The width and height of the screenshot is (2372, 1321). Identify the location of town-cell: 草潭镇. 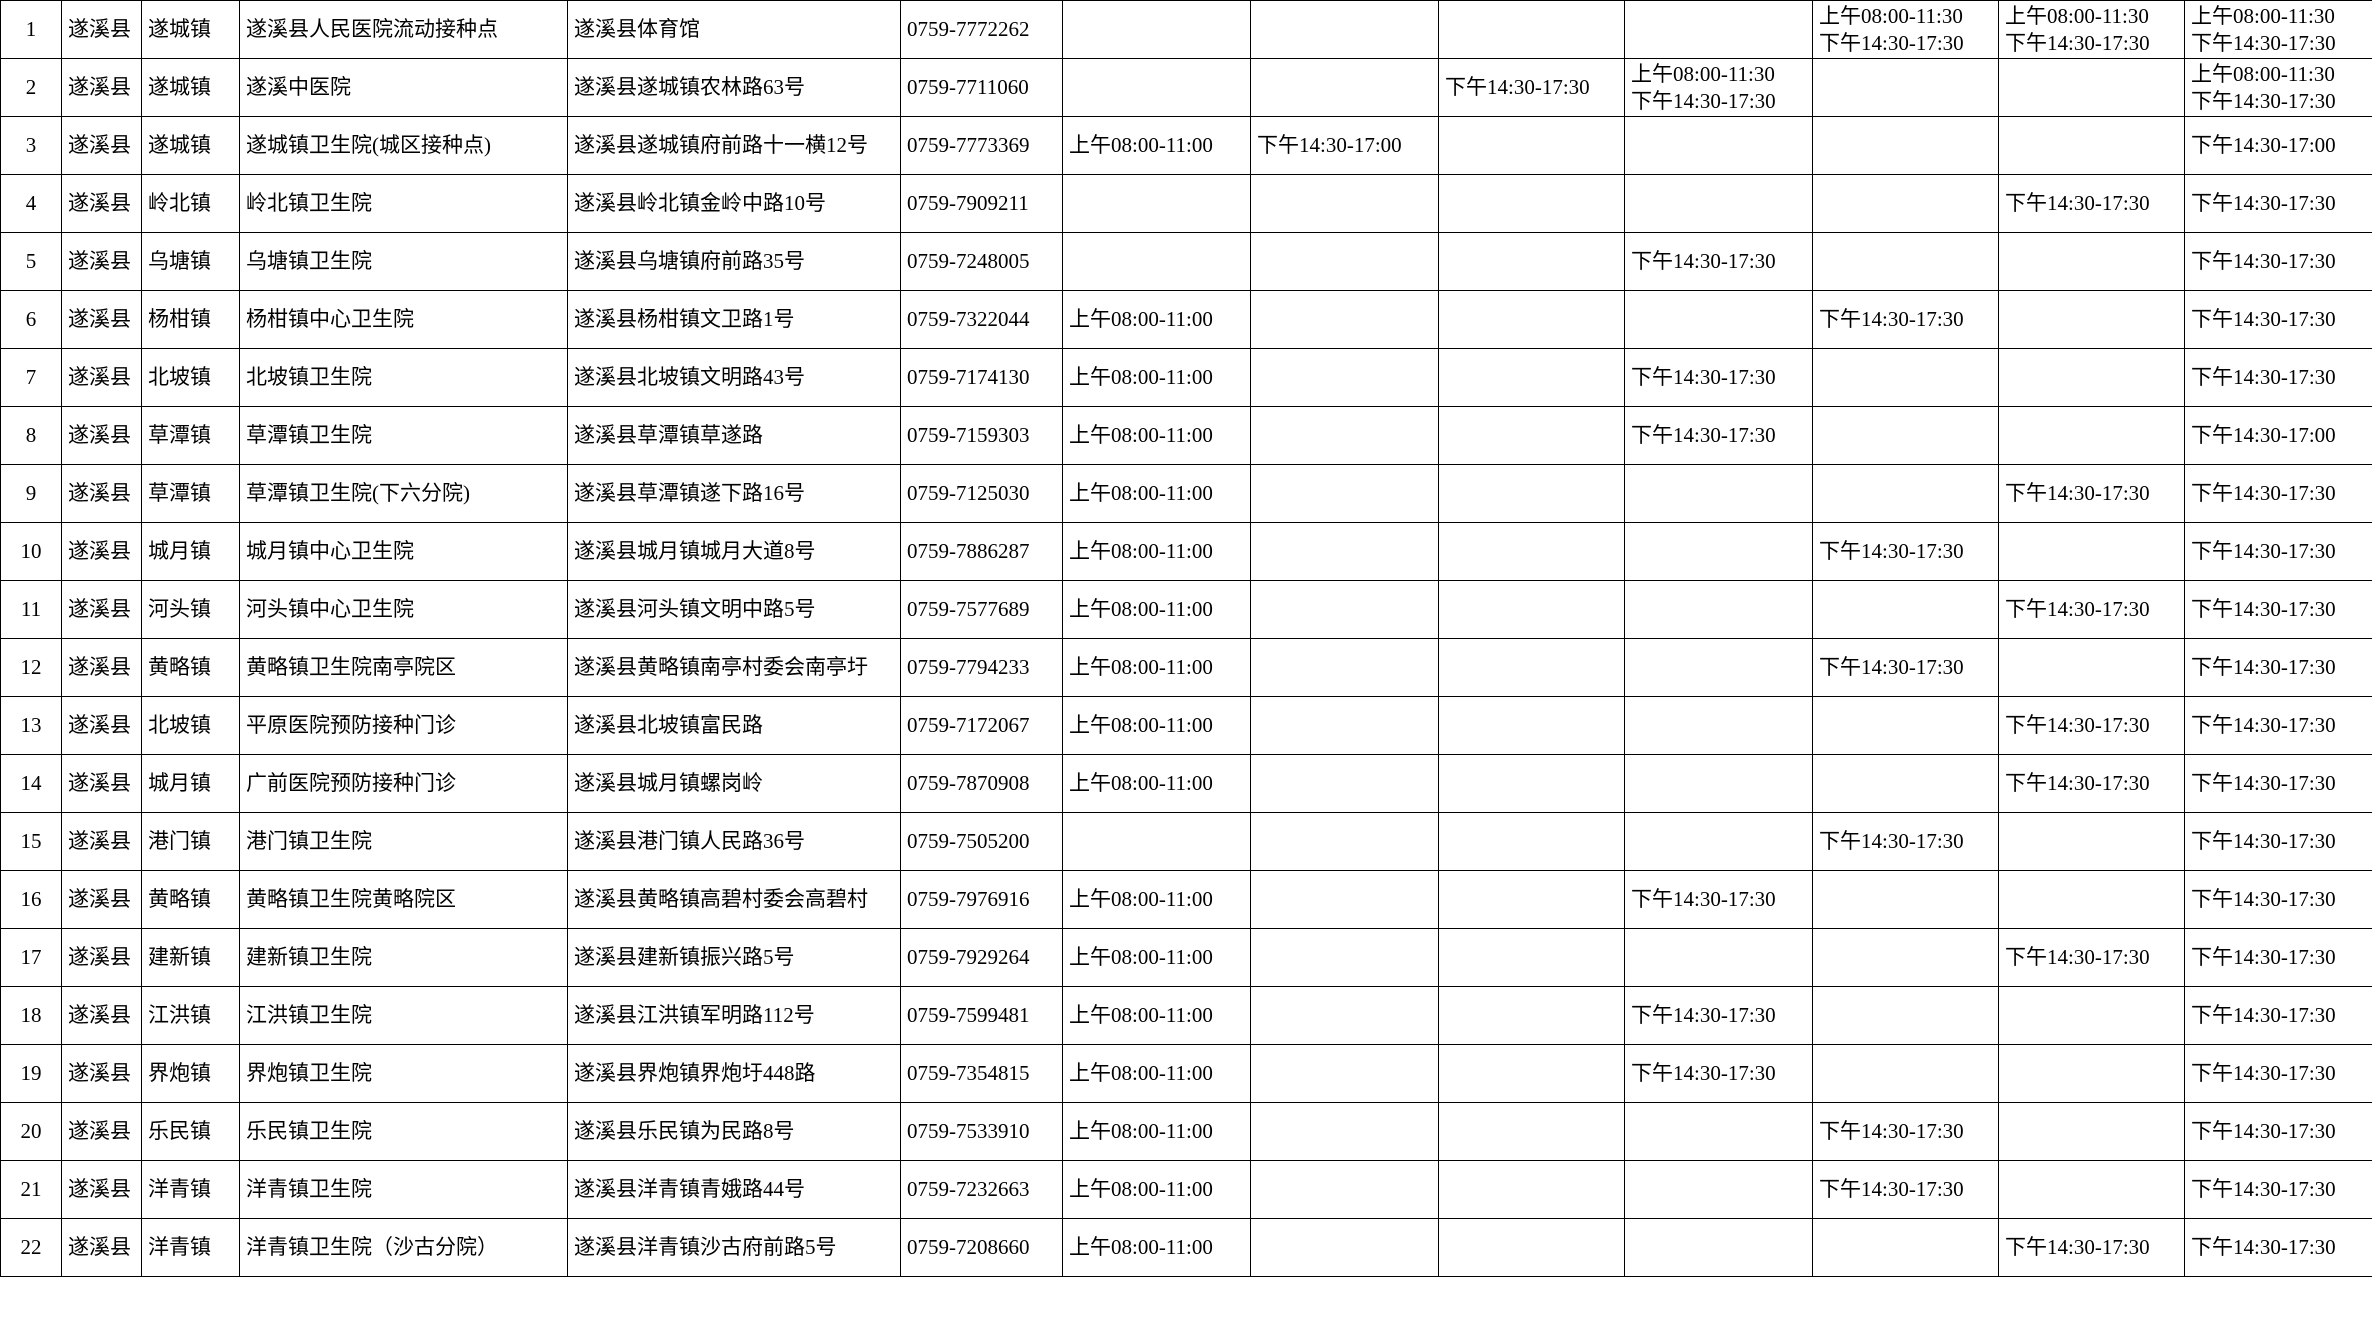
(190, 493).